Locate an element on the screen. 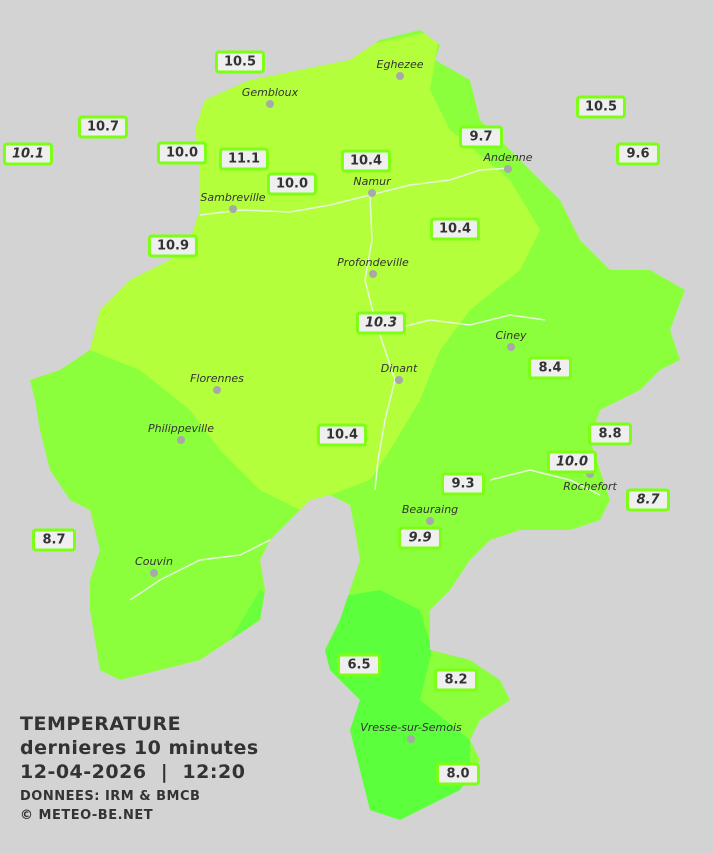  station-temperature: 10.1 is located at coordinates (28, 154).